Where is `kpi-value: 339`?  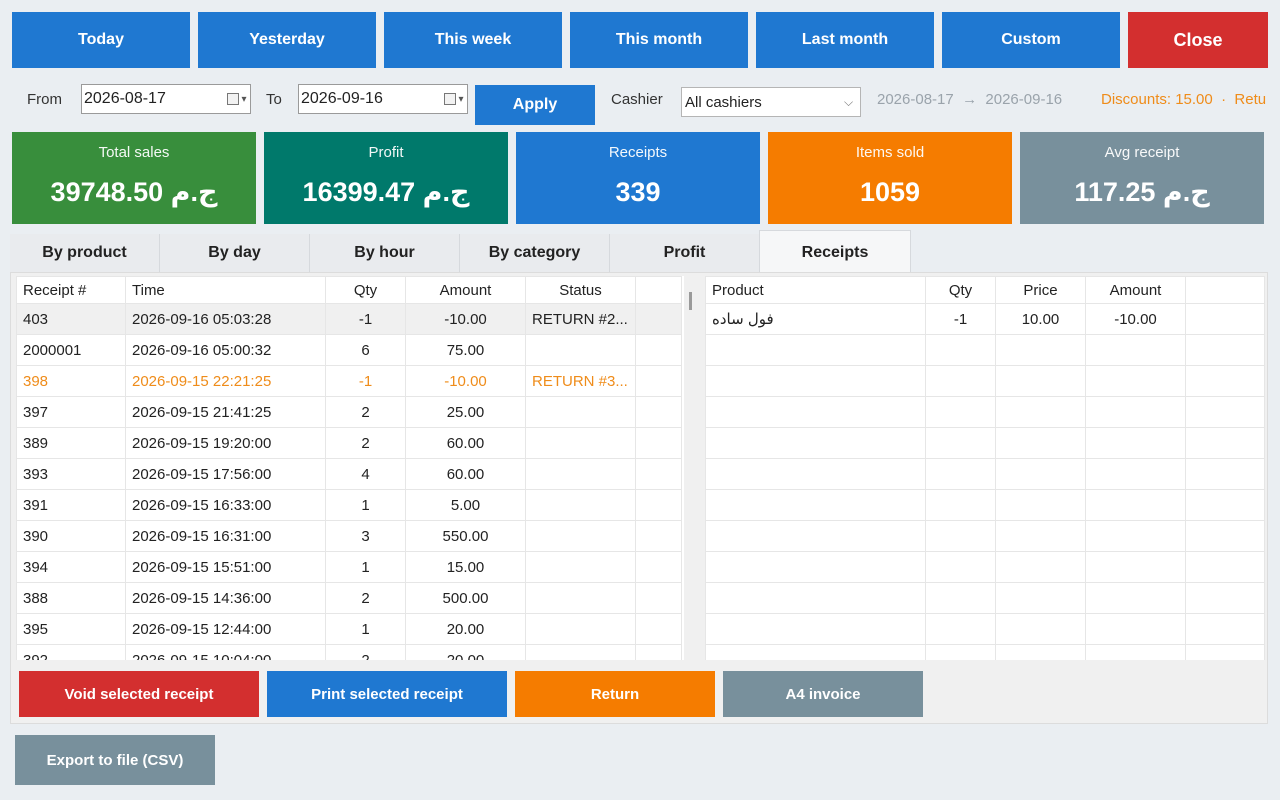 kpi-value: 339 is located at coordinates (638, 192).